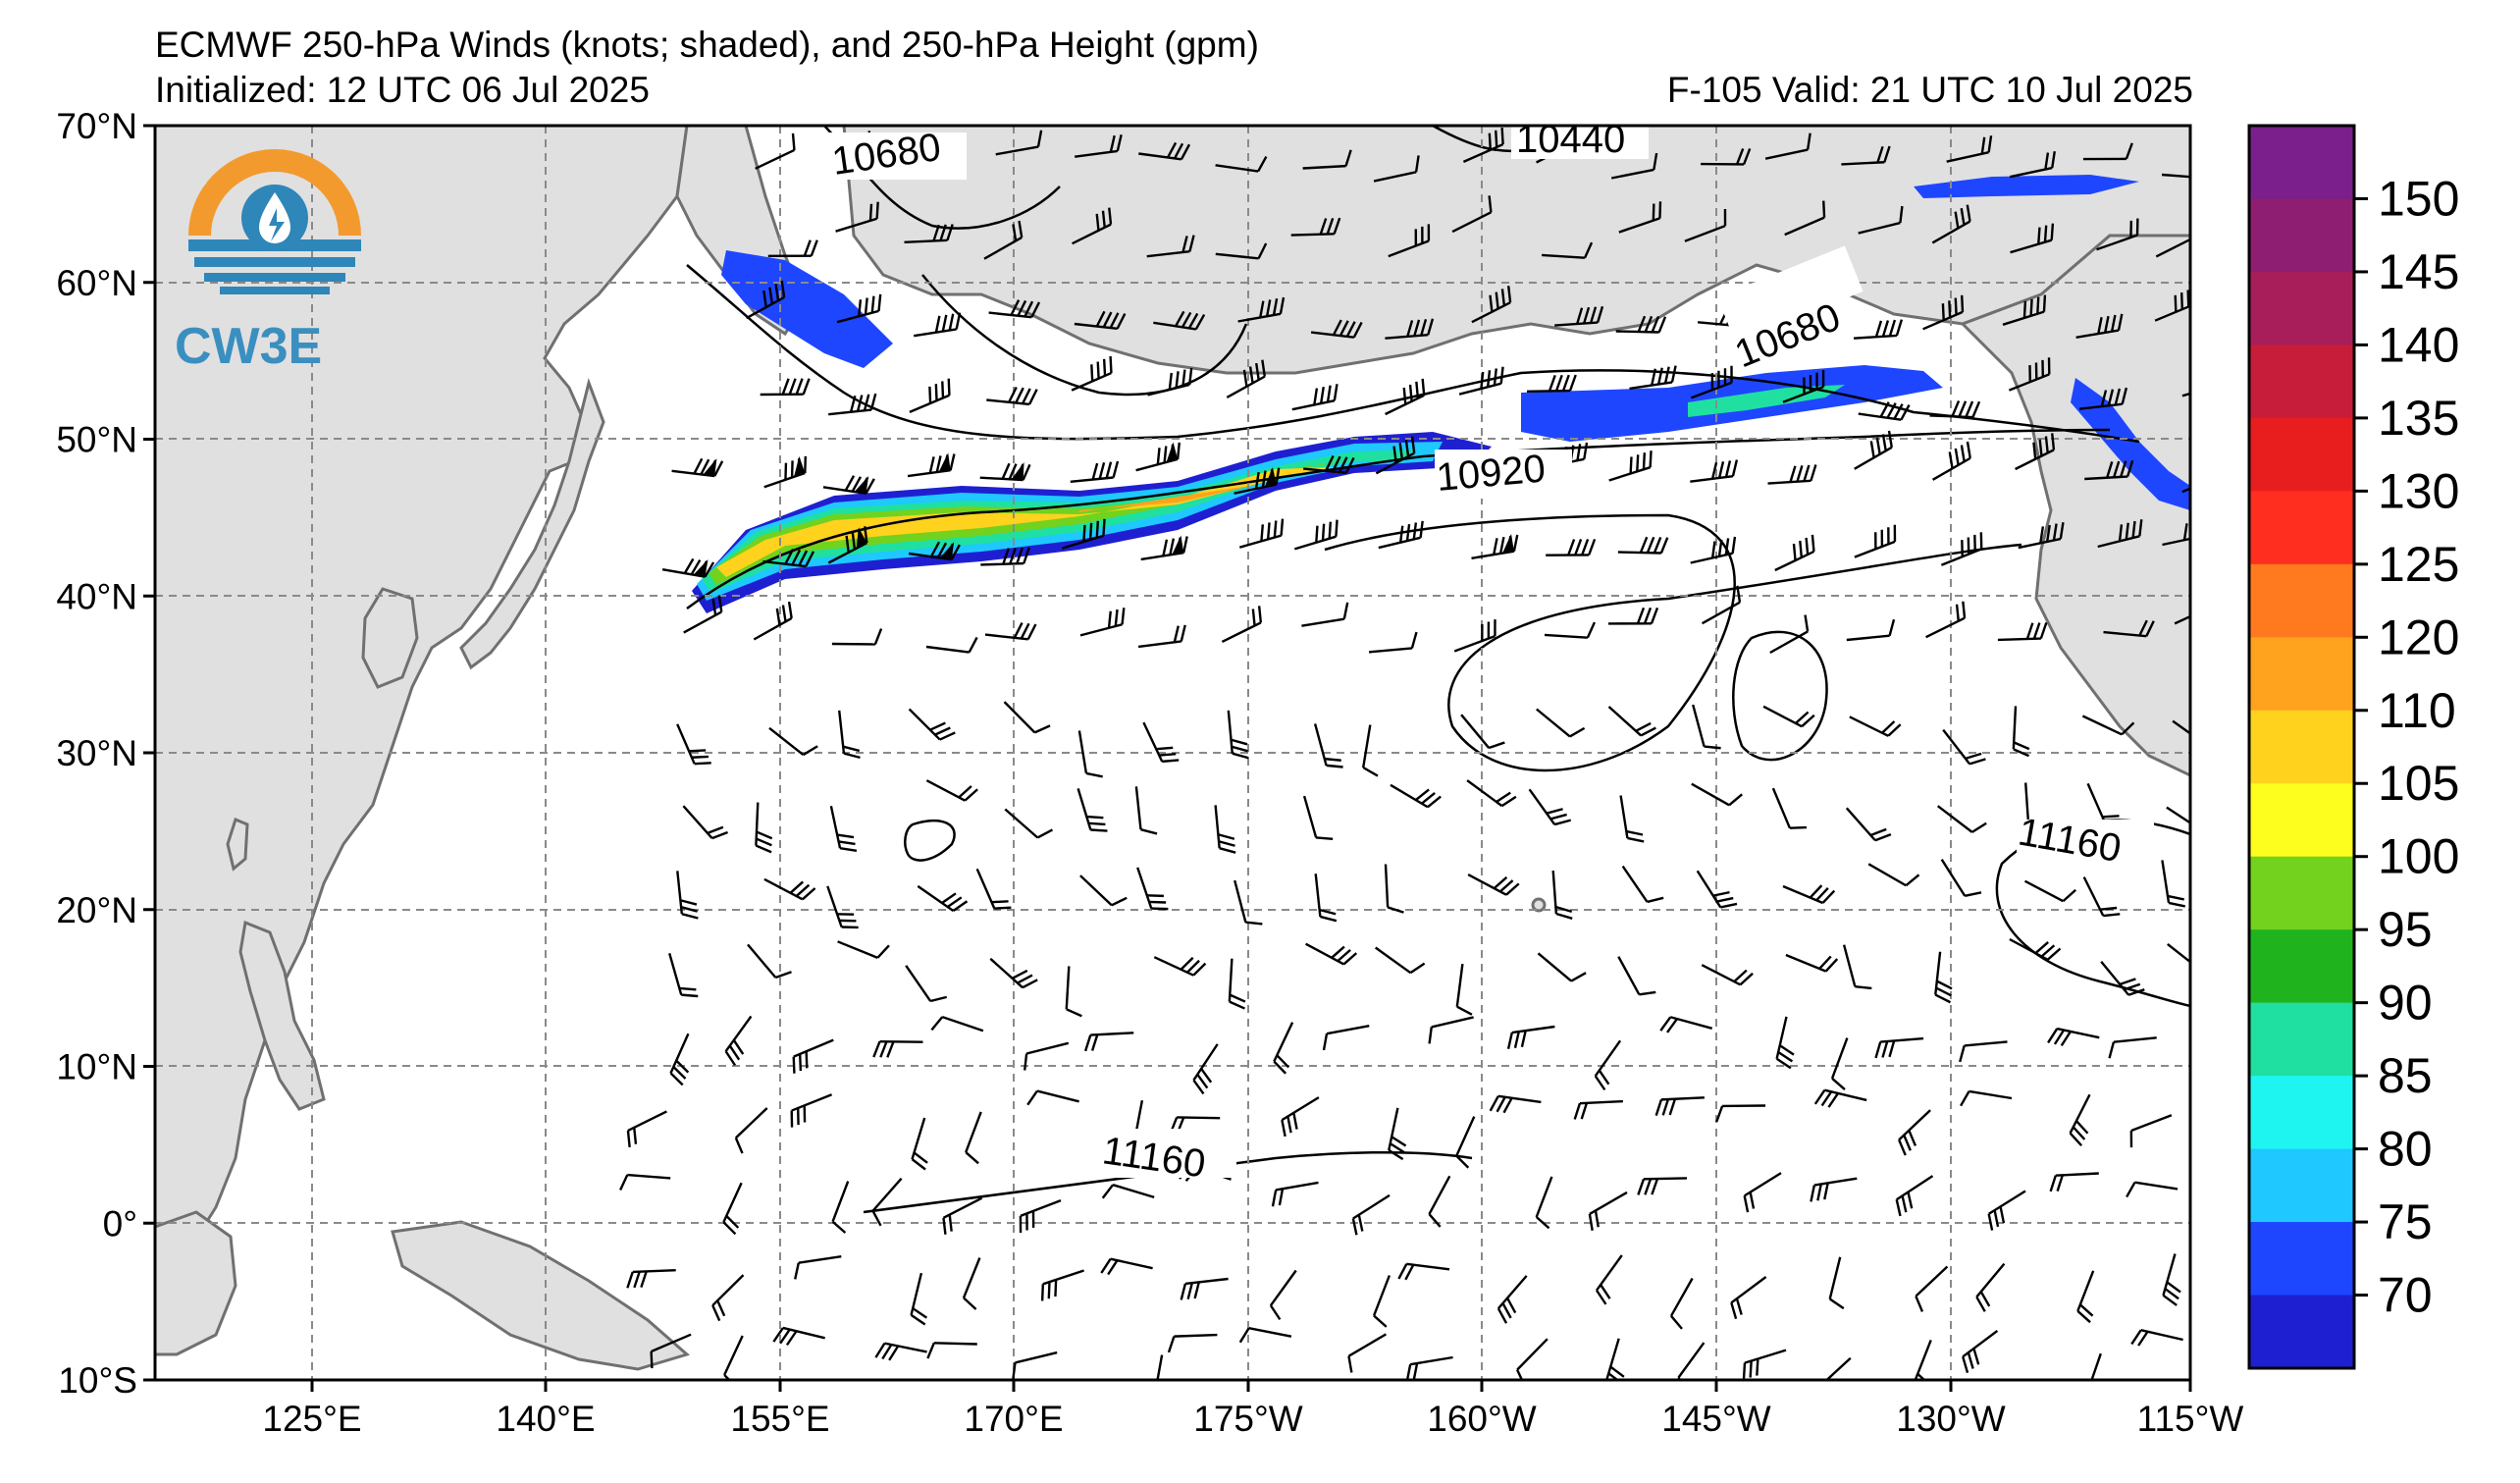 This screenshot has width=2520, height=1483. Describe the element at coordinates (1539, 905) in the screenshot. I see `hawaii-island` at that location.